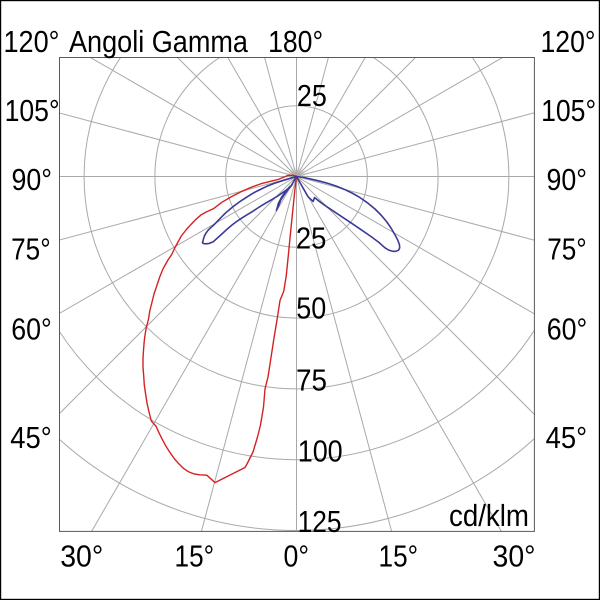 This screenshot has width=600, height=600. Describe the element at coordinates (295, 42) in the screenshot. I see `svg-text: 180°` at that location.